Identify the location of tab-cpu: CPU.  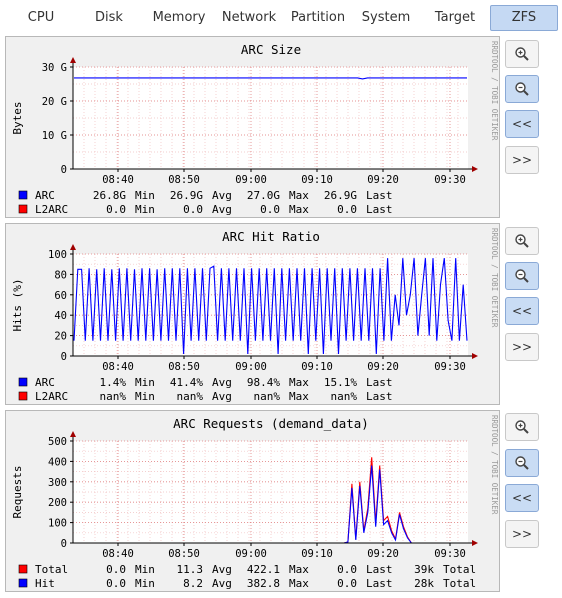
(41, 17).